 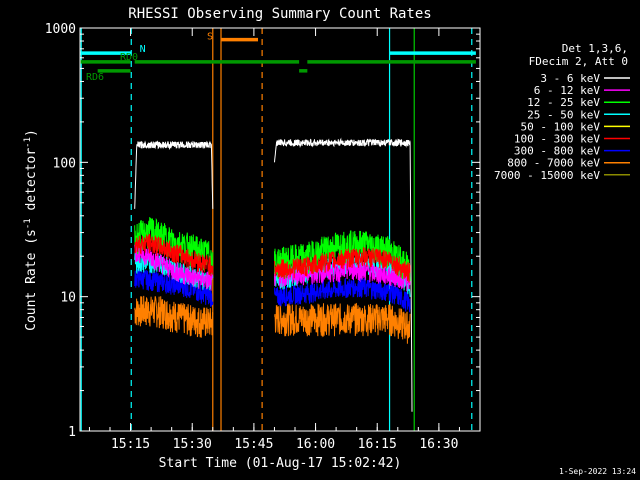 What do you see at coordinates (438, 444) in the screenshot?
I see `x-tick-label-16-30: 16:30` at bounding box center [438, 444].